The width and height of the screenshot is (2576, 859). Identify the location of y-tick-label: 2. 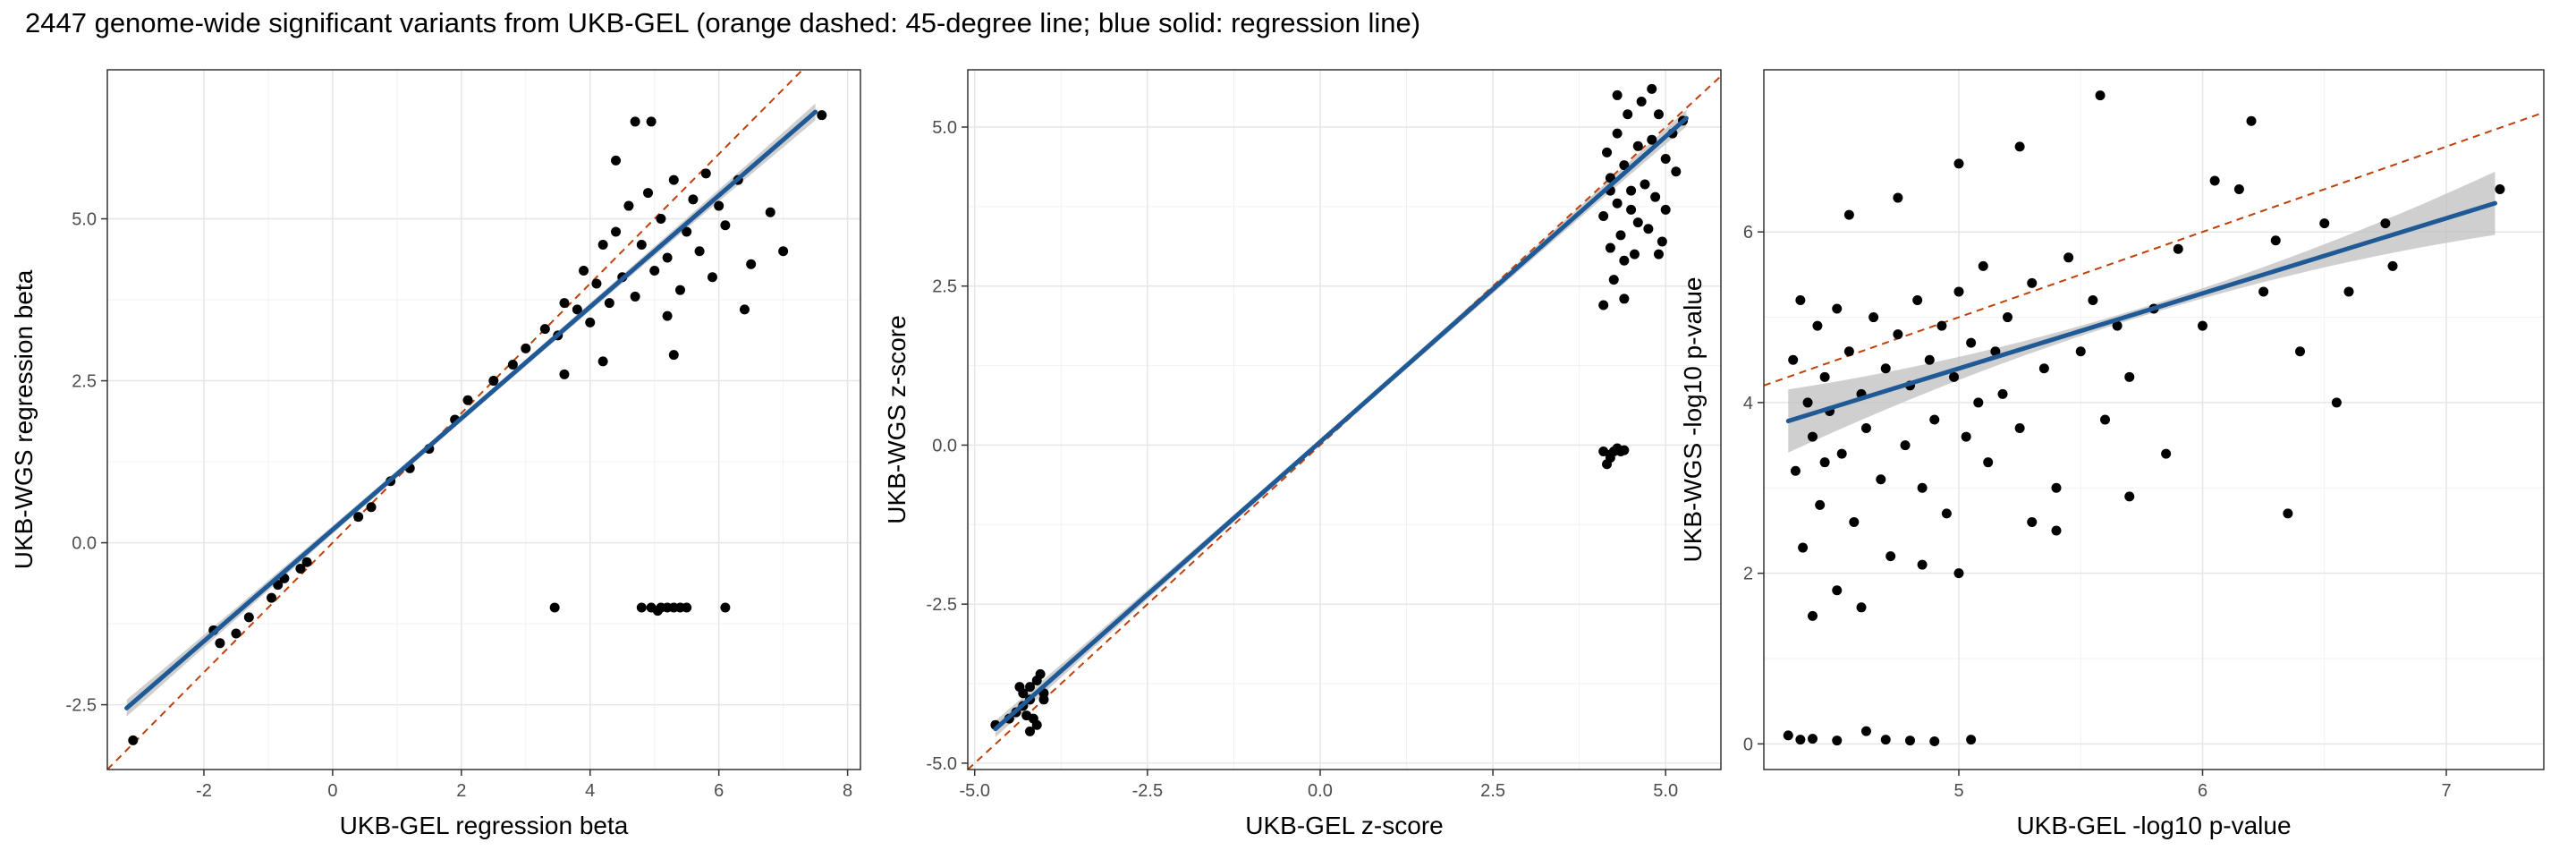
(1748, 574).